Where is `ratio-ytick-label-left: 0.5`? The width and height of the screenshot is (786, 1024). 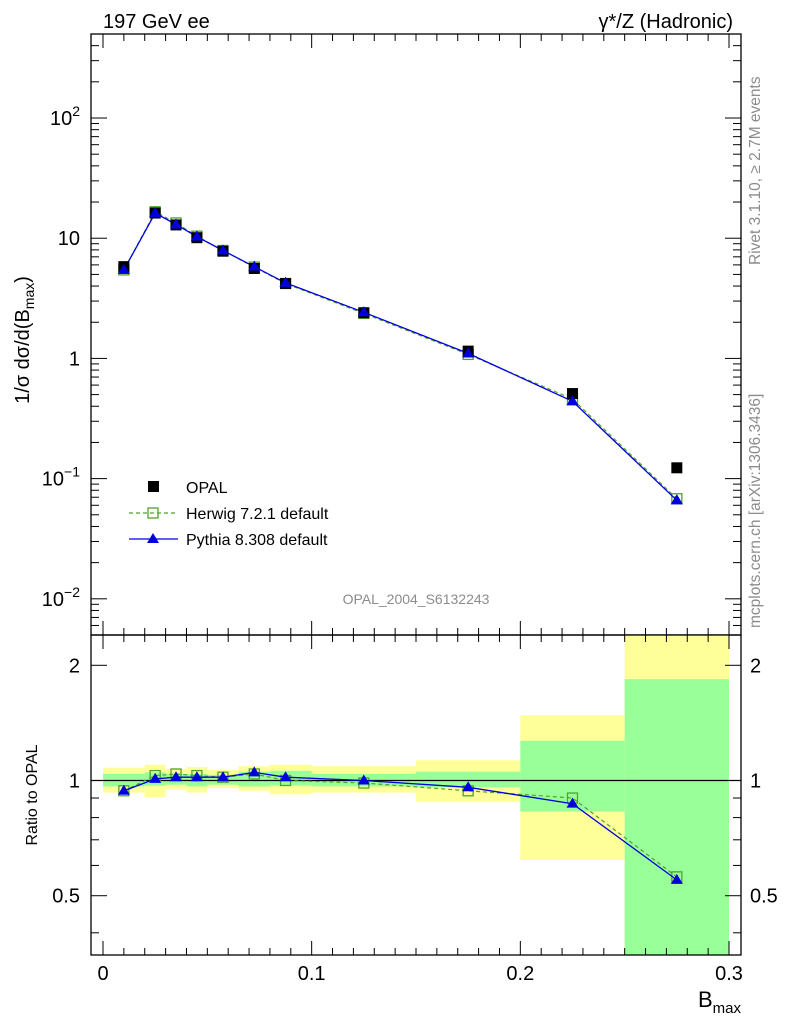
ratio-ytick-label-left: 0.5 is located at coordinates (66, 897).